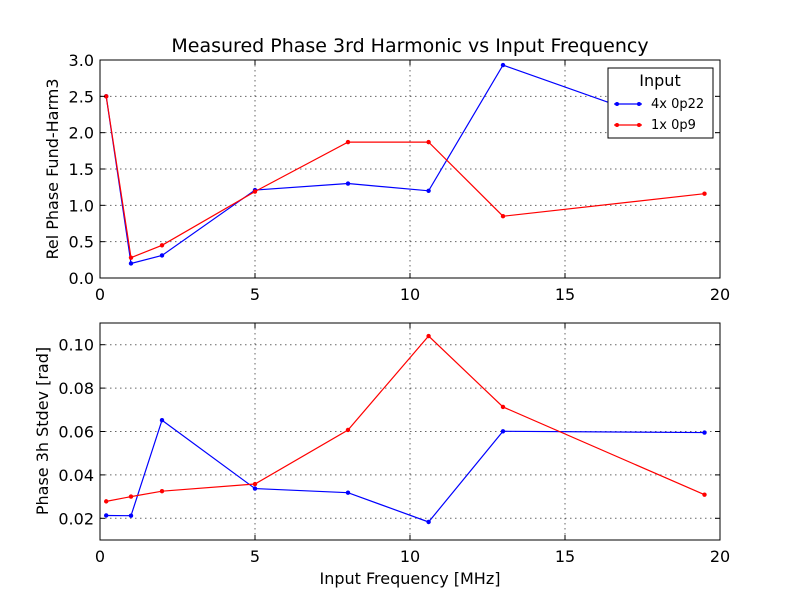 The height and width of the screenshot is (600, 800). What do you see at coordinates (100, 556) in the screenshot?
I see `bottom-xtick-label: 0` at bounding box center [100, 556].